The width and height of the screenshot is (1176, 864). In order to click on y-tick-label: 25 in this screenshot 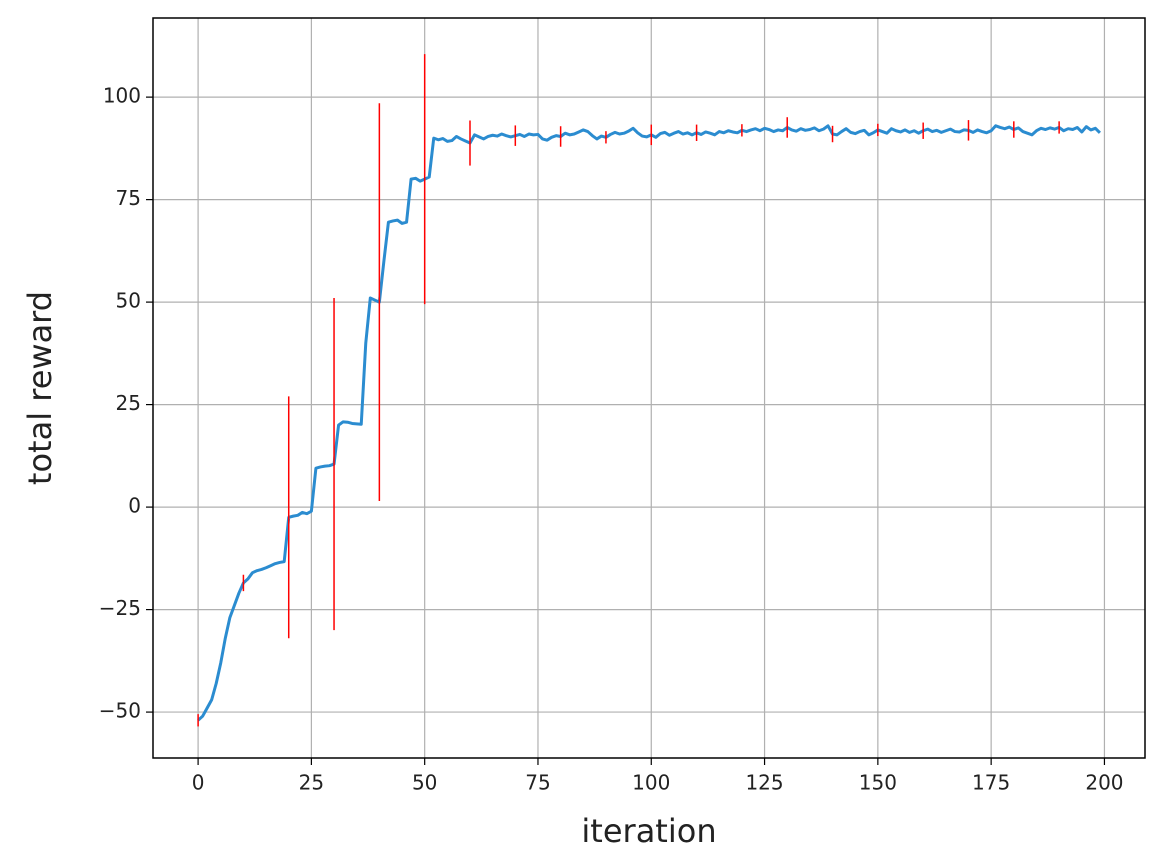, I will do `click(128, 403)`.